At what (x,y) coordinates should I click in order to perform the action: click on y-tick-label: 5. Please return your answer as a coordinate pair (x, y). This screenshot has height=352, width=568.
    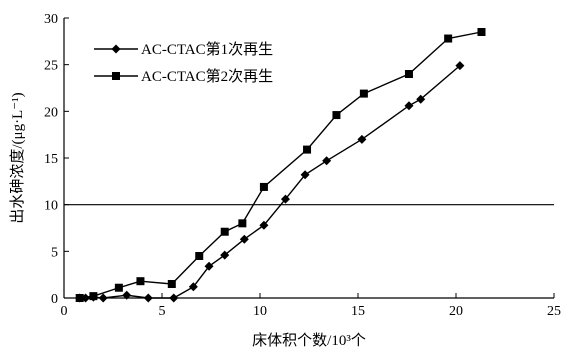
    Looking at the image, I should click on (54, 252).